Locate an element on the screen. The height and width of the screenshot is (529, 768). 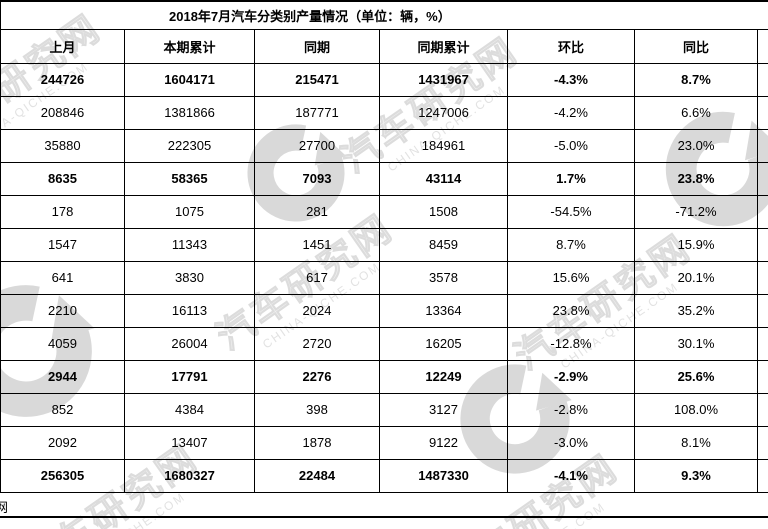
table-cell: 22484 is located at coordinates (317, 475).